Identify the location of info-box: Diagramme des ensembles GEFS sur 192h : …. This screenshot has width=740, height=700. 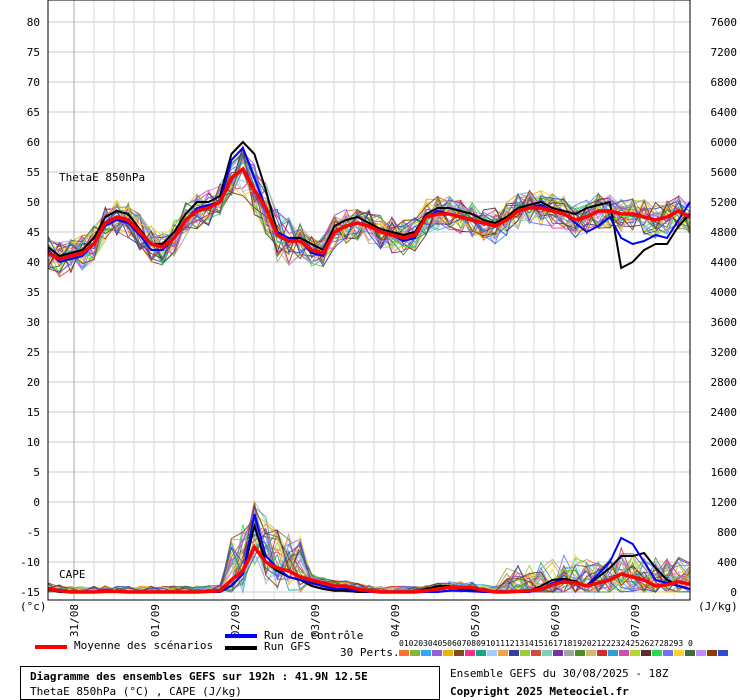
(230, 683).